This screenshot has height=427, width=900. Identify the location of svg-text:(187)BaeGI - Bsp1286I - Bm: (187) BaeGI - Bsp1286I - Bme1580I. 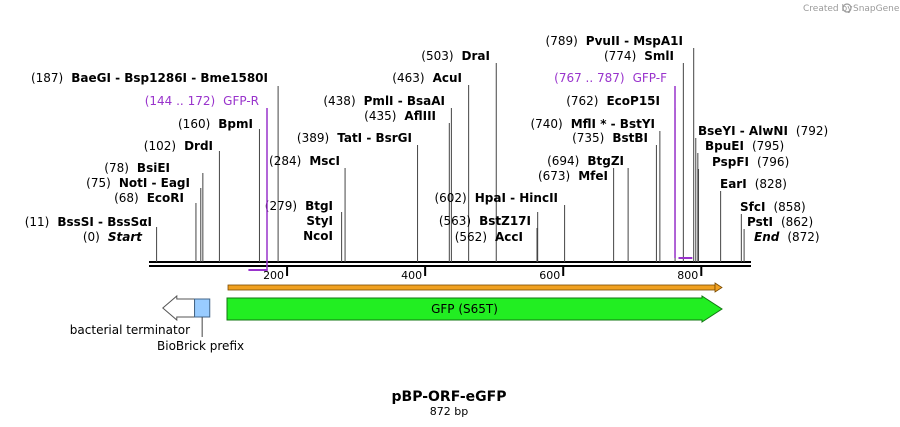
(149, 78).